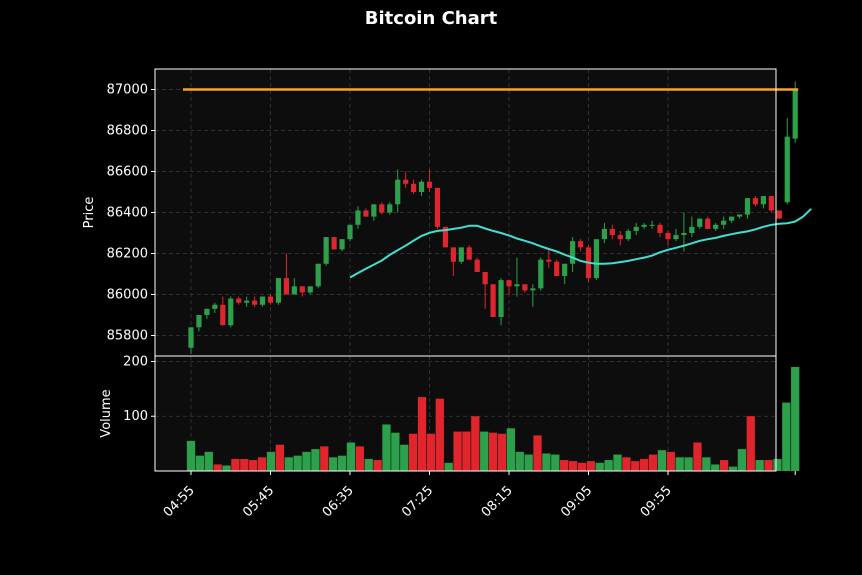 The height and width of the screenshot is (575, 862). Describe the element at coordinates (431, 18) in the screenshot. I see `chart-title: Bitcoin Chart` at that location.